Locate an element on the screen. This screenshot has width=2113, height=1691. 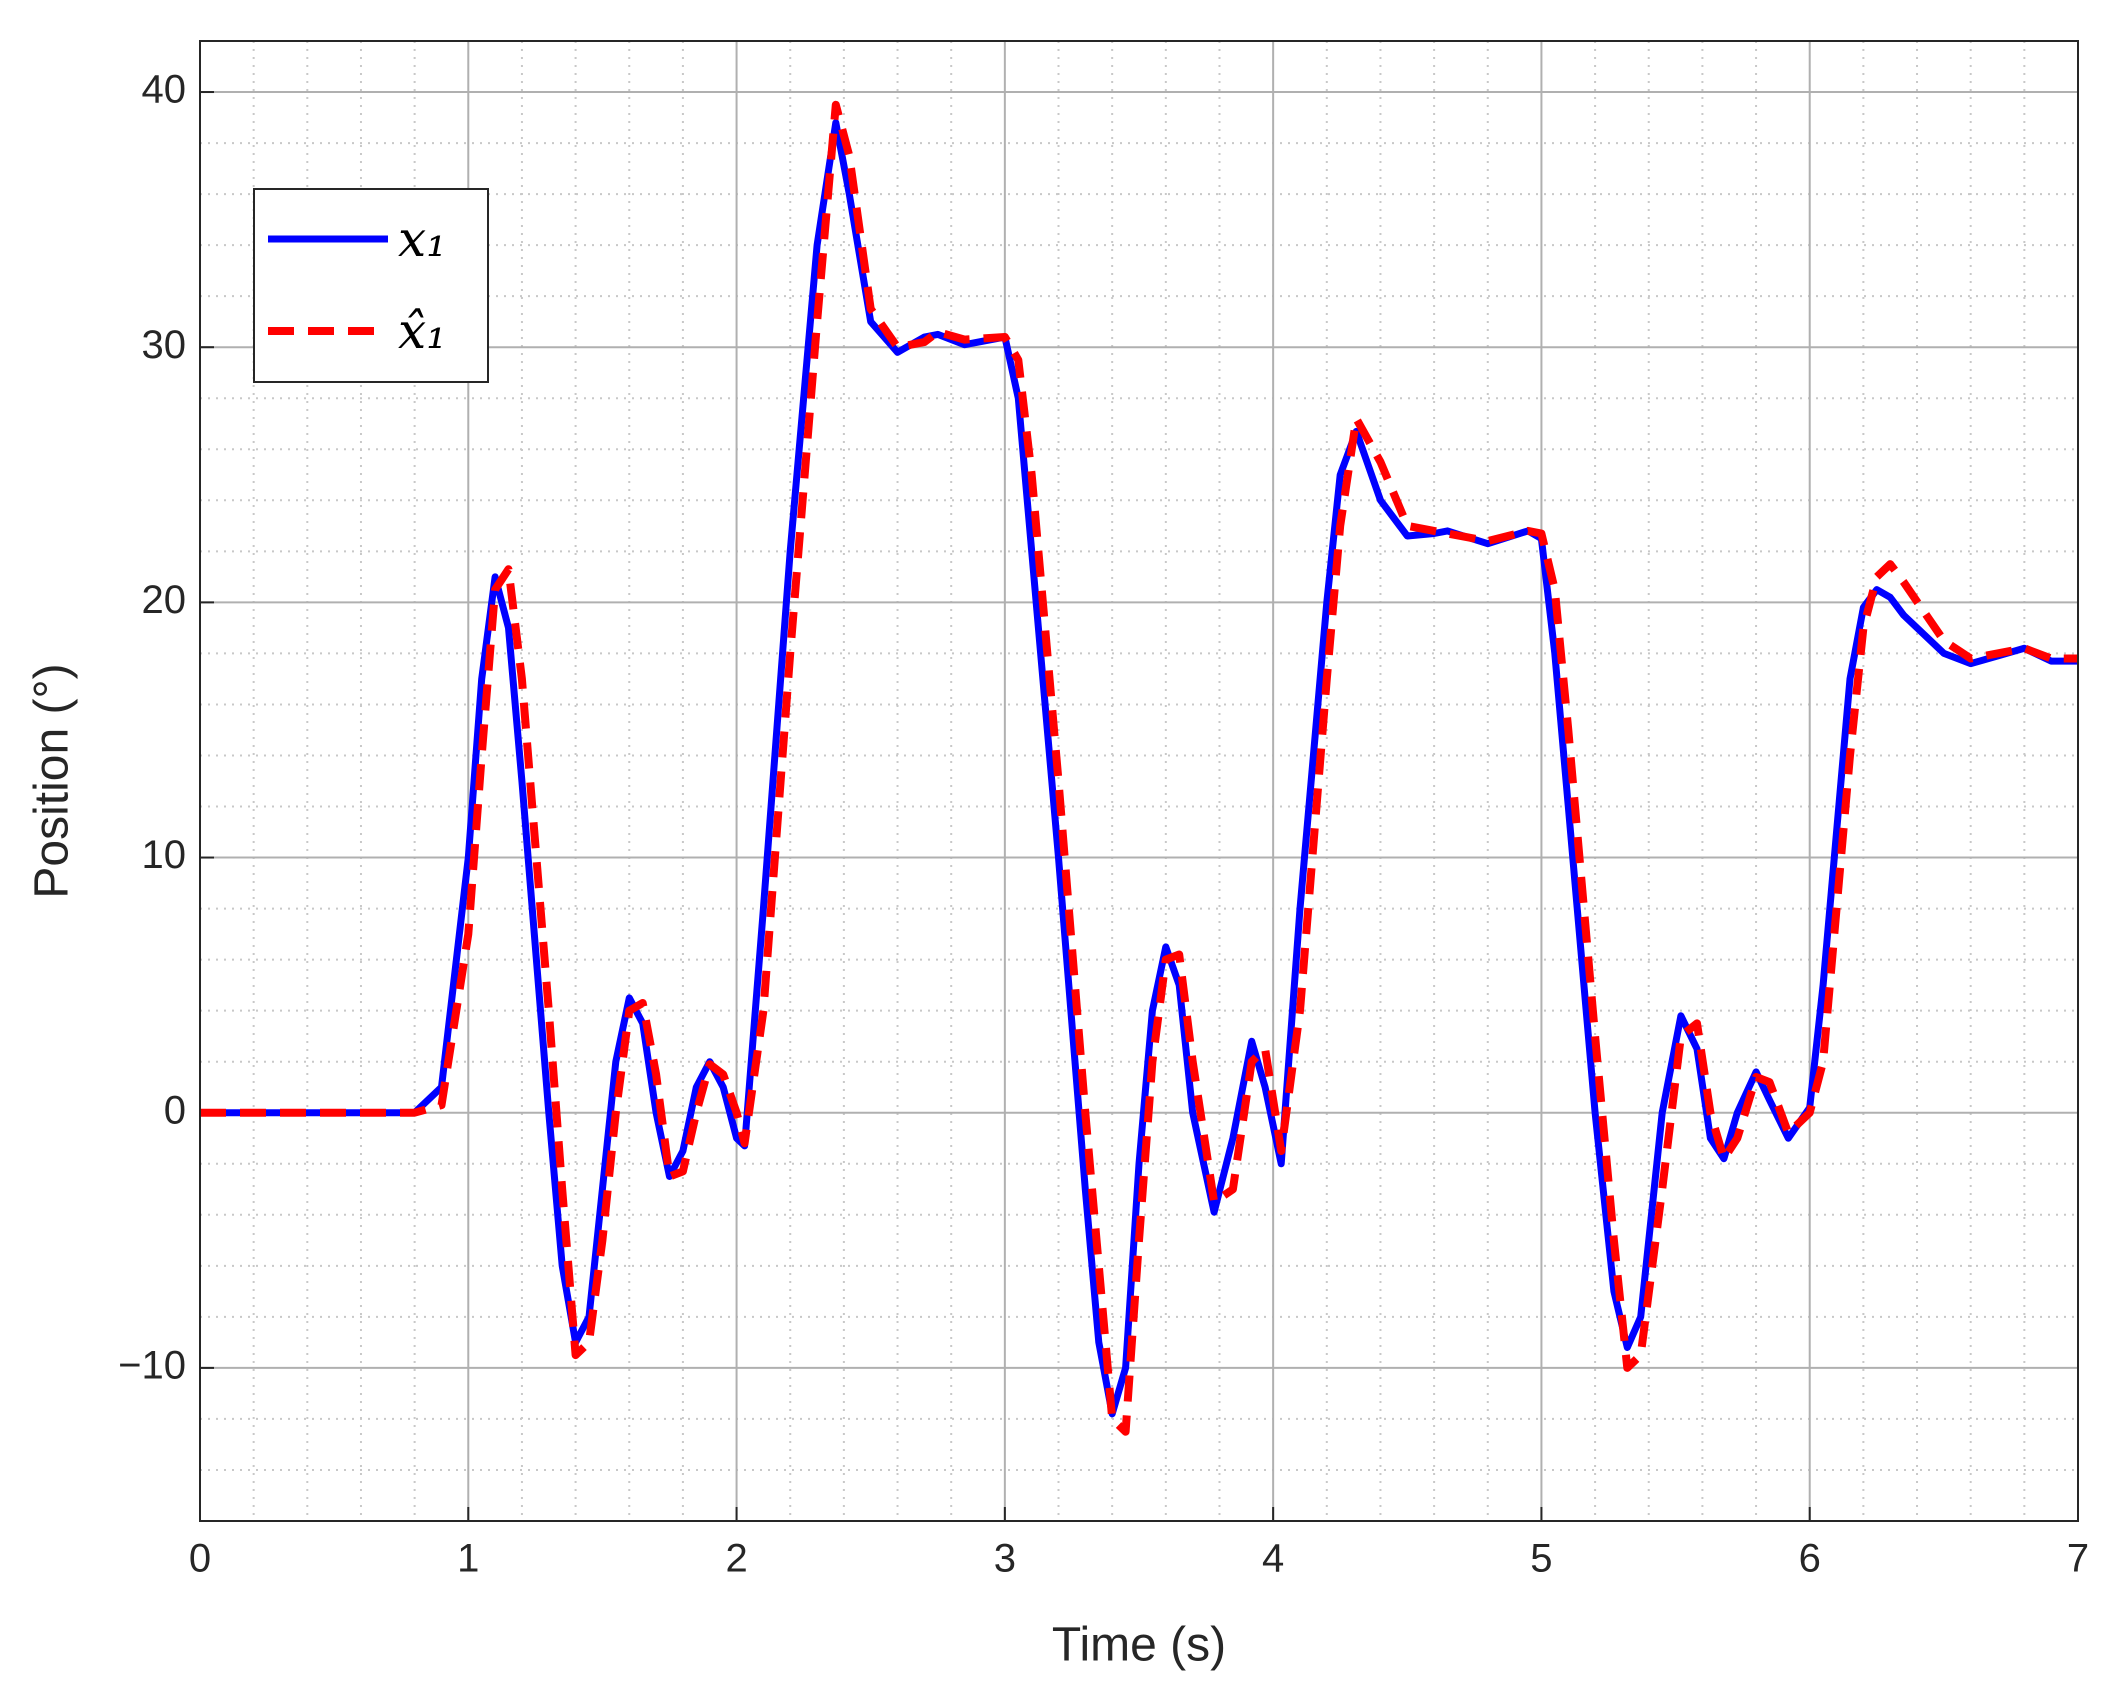
x-tick-label: 1 is located at coordinates (468, 1559).